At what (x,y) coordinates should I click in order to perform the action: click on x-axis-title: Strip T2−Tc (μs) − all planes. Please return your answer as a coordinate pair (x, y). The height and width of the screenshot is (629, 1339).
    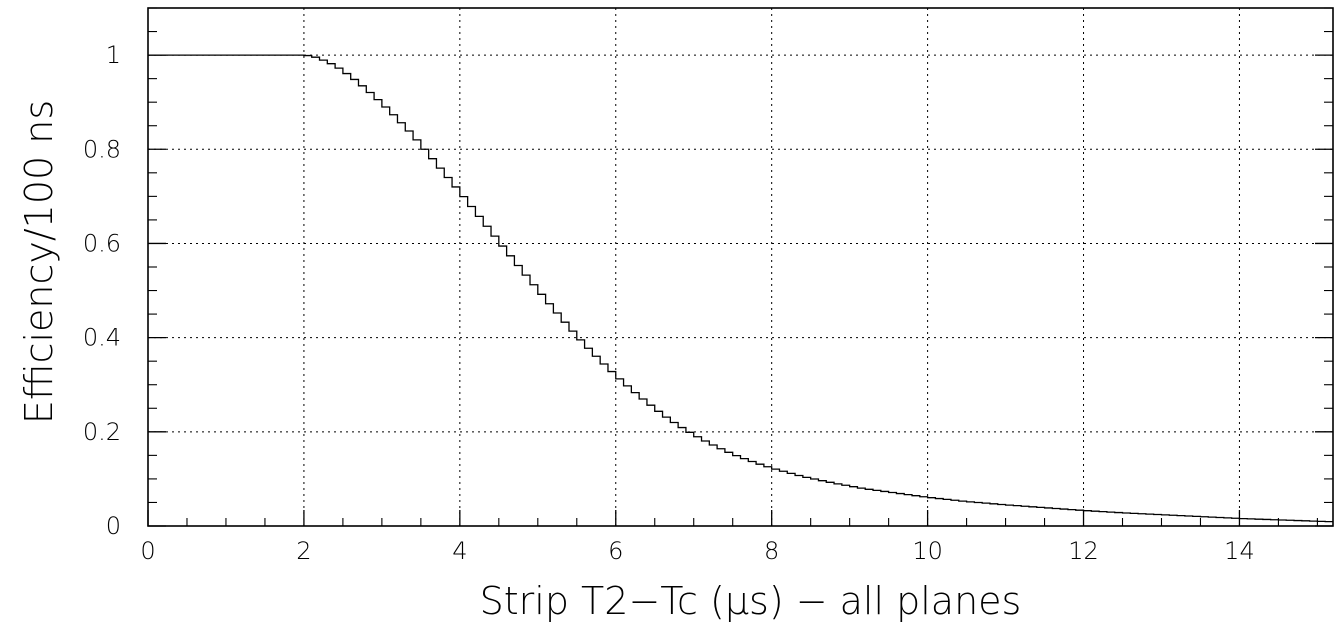
    Looking at the image, I should click on (751, 601).